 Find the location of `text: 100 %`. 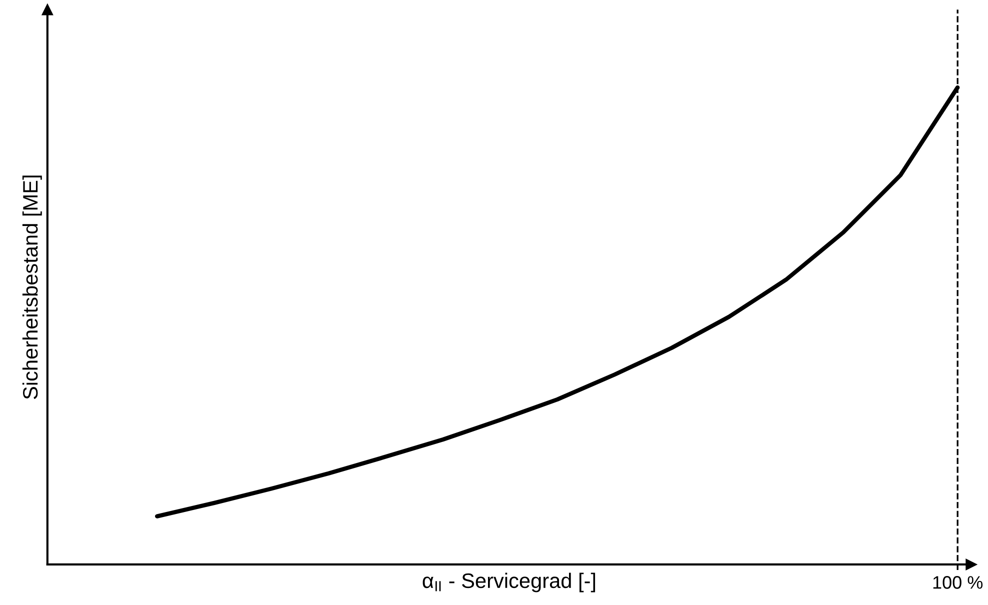

text: 100 % is located at coordinates (958, 582).